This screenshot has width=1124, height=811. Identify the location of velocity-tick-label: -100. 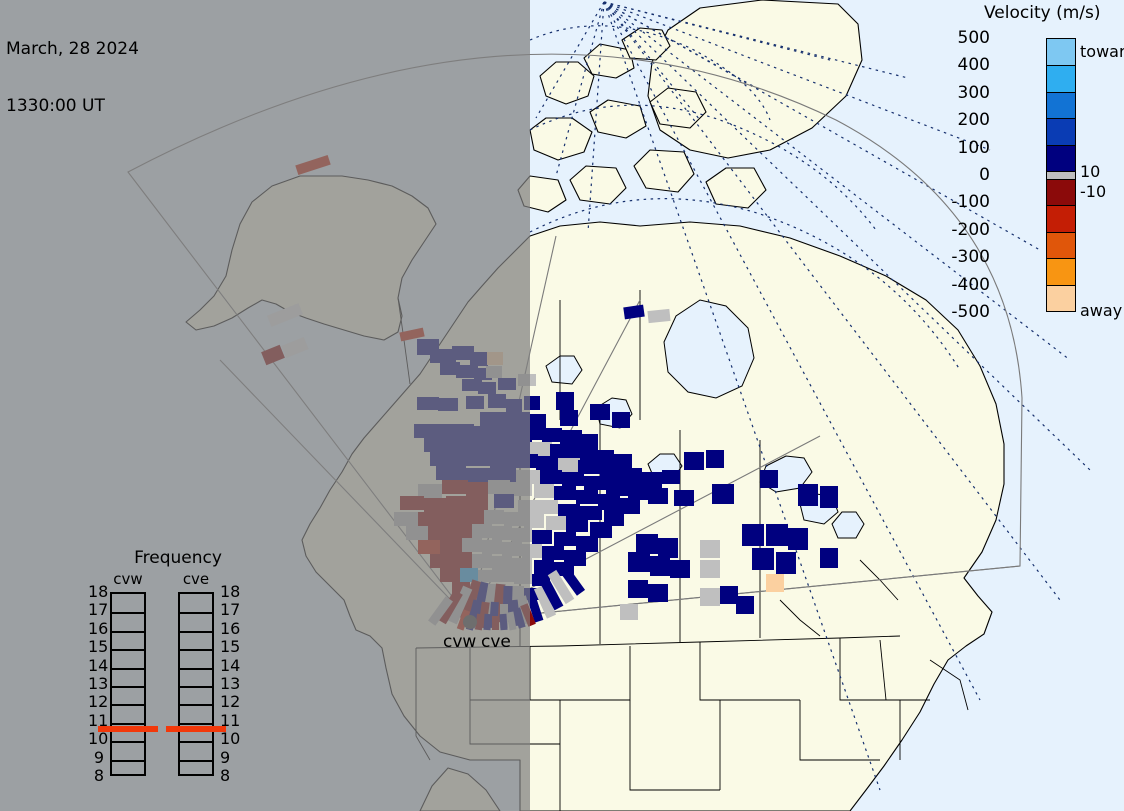
(970, 202).